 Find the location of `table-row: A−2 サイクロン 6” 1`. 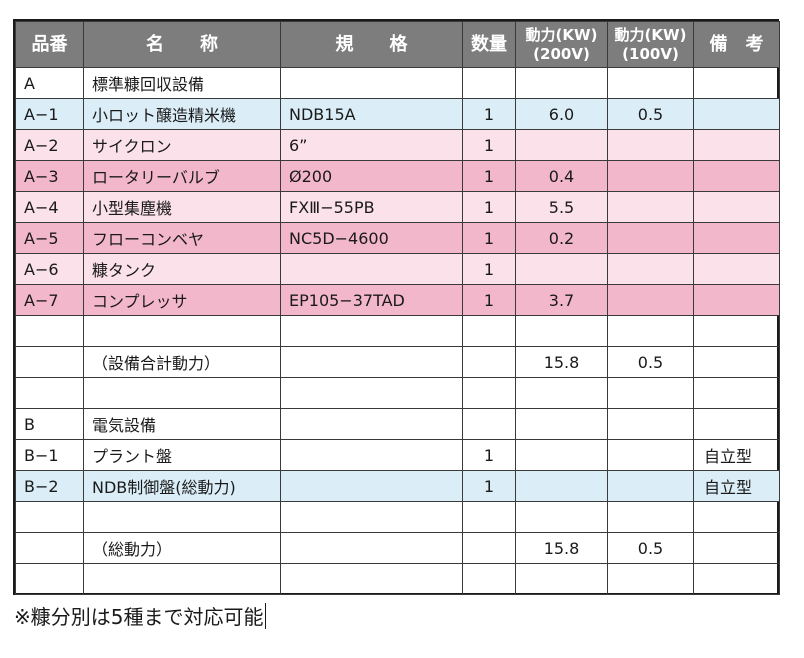

table-row: A−2 サイクロン 6” 1 is located at coordinates (397, 145).